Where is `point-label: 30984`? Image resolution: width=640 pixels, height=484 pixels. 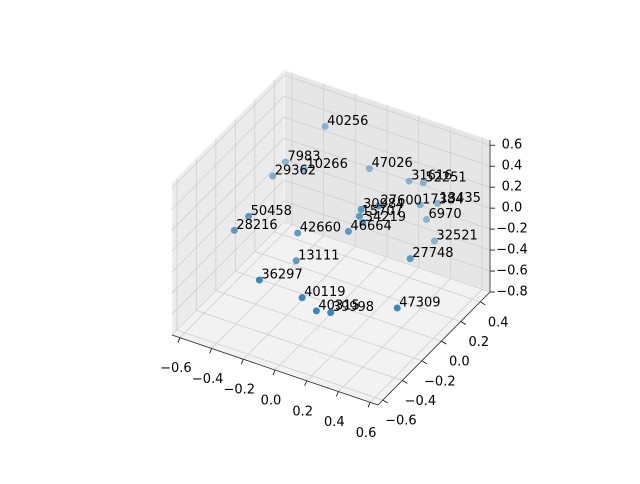
point-label: 30984 is located at coordinates (383, 204).